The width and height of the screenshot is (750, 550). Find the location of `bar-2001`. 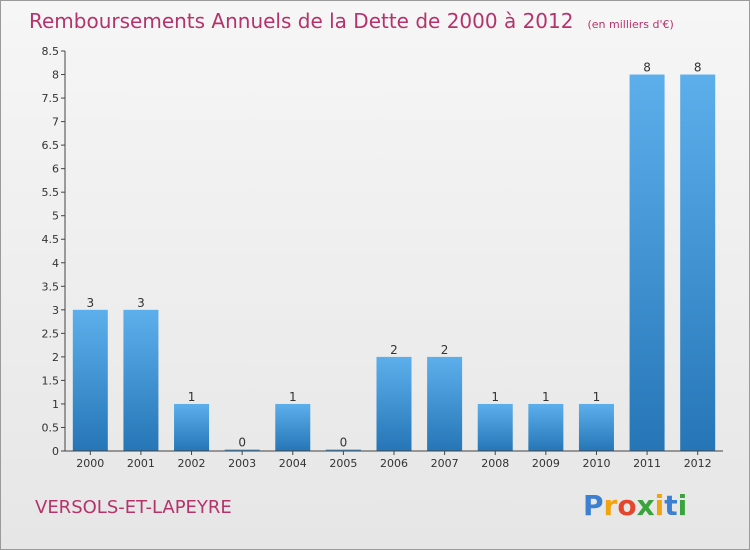

bar-2001 is located at coordinates (141, 380).